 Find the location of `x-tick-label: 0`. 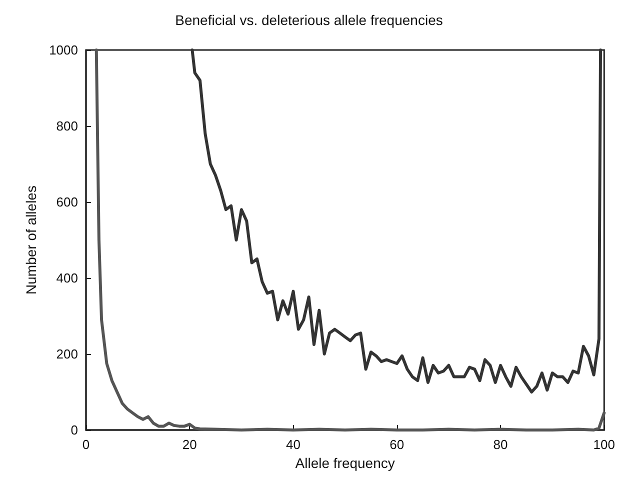

x-tick-label: 0 is located at coordinates (86, 444).